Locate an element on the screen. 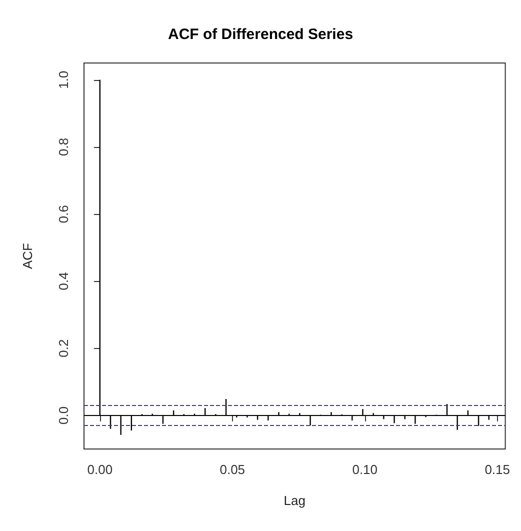  x-tick-label: 0.15 is located at coordinates (497, 469).